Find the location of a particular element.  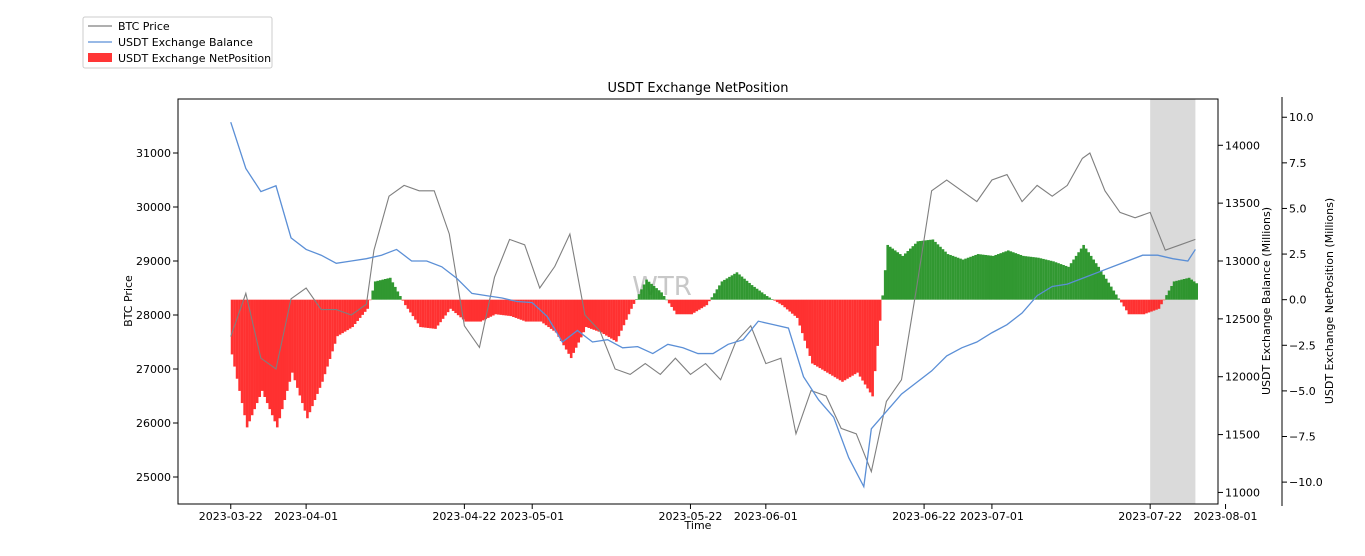

y-left-tick-label: 28000 is located at coordinates (153, 315).